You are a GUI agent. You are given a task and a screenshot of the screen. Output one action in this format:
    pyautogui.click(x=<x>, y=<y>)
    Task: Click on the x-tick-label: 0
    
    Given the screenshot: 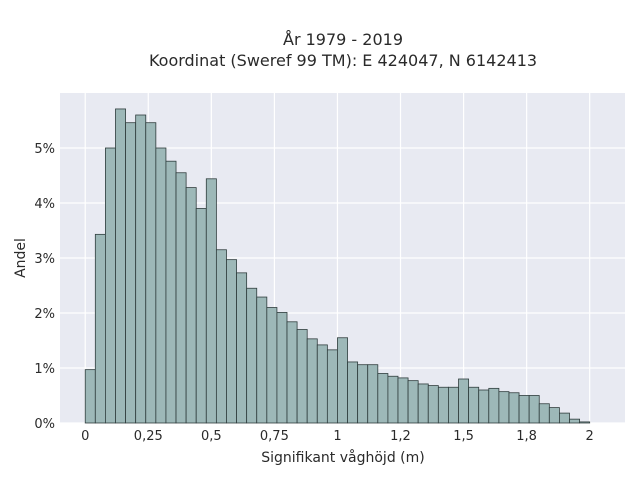 What is the action you would take?
    pyautogui.click(x=85, y=436)
    